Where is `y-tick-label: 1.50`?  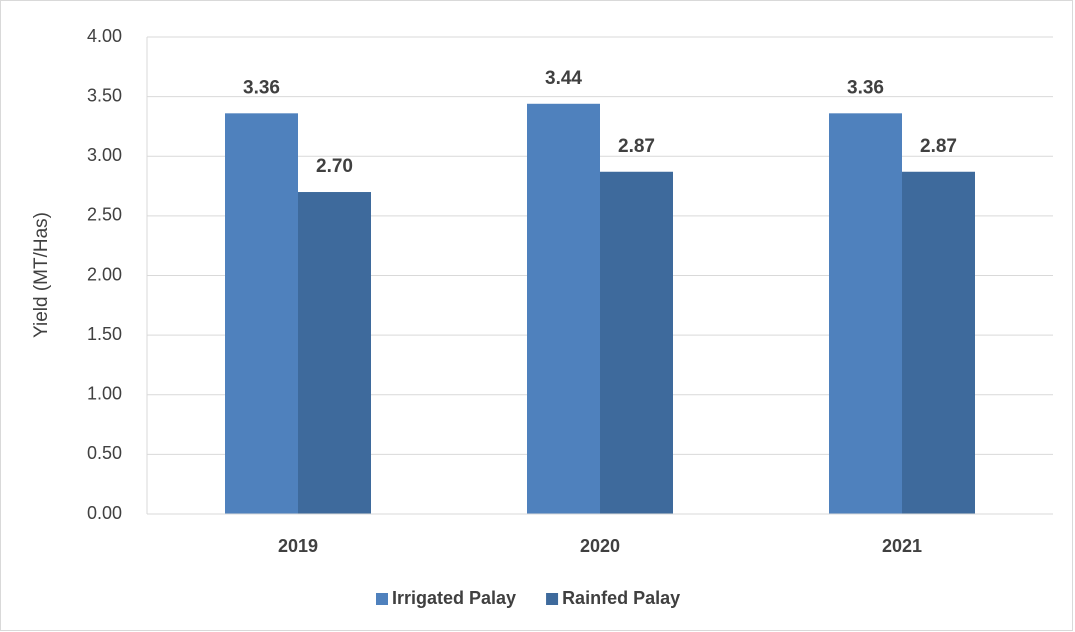
y-tick-label: 1.50 is located at coordinates (104, 334).